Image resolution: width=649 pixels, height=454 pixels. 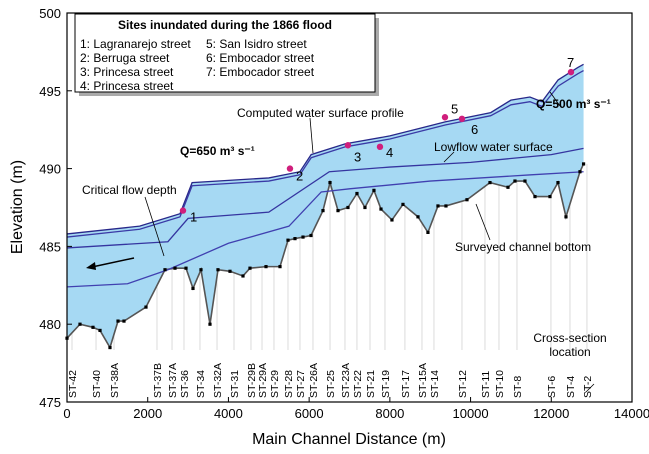 What do you see at coordinates (309, 413) in the screenshot?
I see `x-tick-label: 6000` at bounding box center [309, 413].